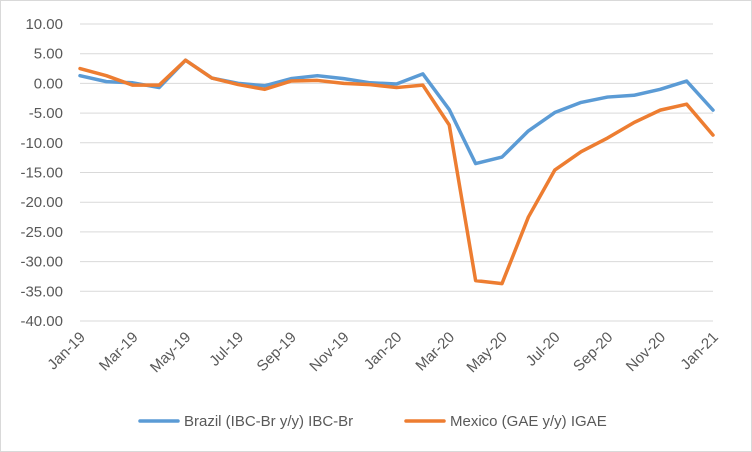 The height and width of the screenshot is (452, 752). I want to click on y-tick-label: -20.00, so click(41, 202).